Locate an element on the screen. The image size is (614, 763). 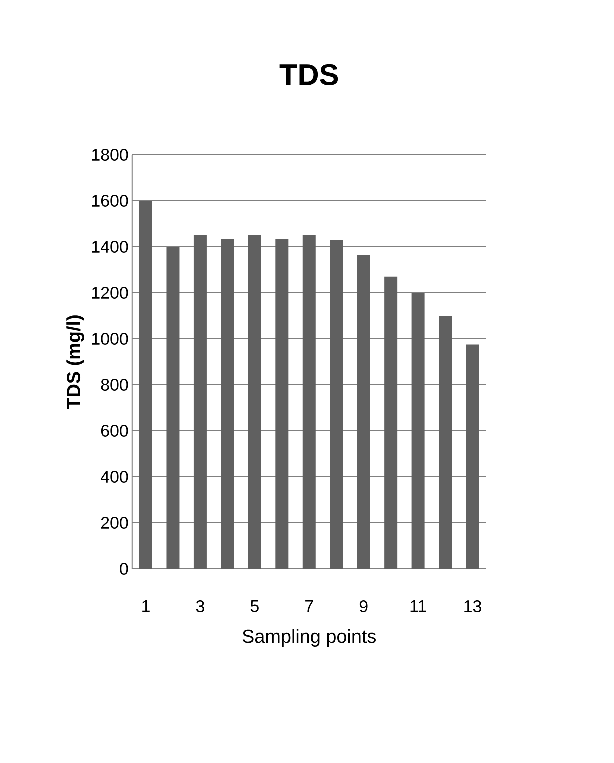
y-tick-label: 1000 is located at coordinates (110, 338).